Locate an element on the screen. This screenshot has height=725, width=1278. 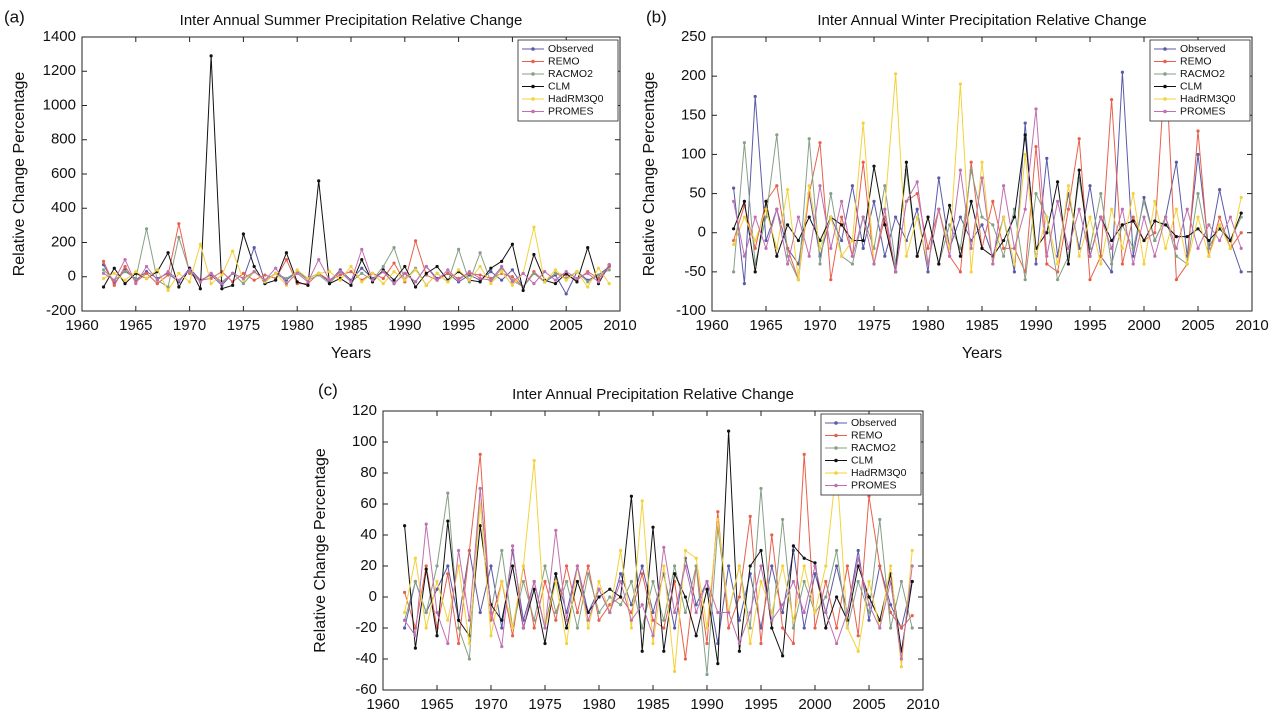
y-tick-label: 200 is located at coordinates (693, 75).